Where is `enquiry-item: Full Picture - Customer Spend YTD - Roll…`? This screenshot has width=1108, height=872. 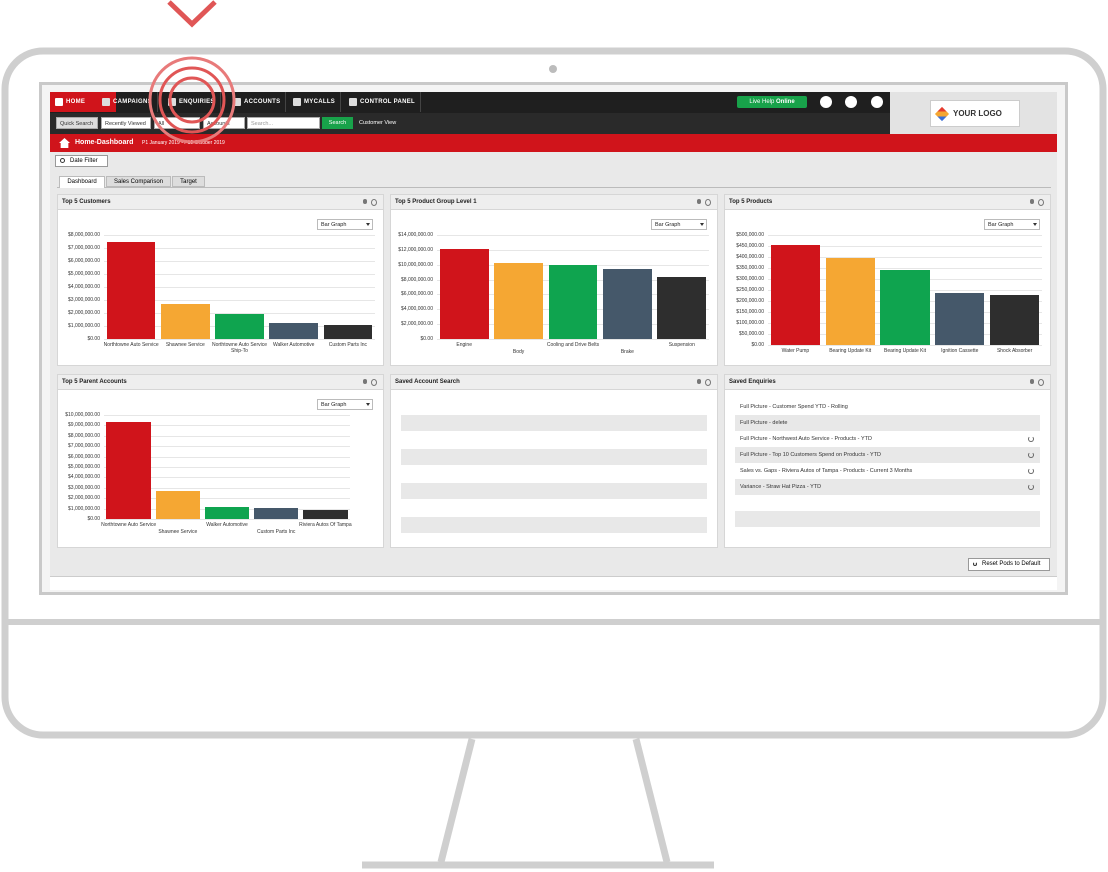 enquiry-item: Full Picture - Customer Spend YTD - Roll… is located at coordinates (887, 407).